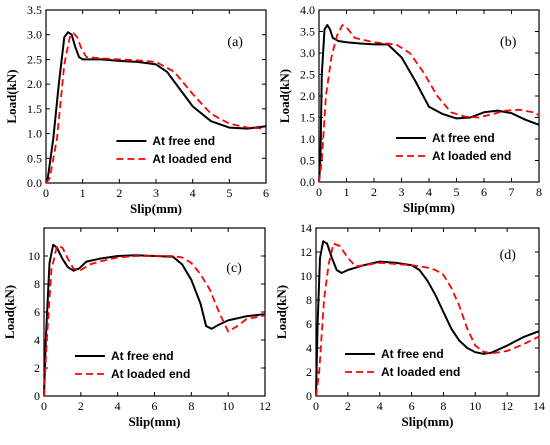  What do you see at coordinates (306, 252) in the screenshot?
I see `y-tick-label: 12` at bounding box center [306, 252].